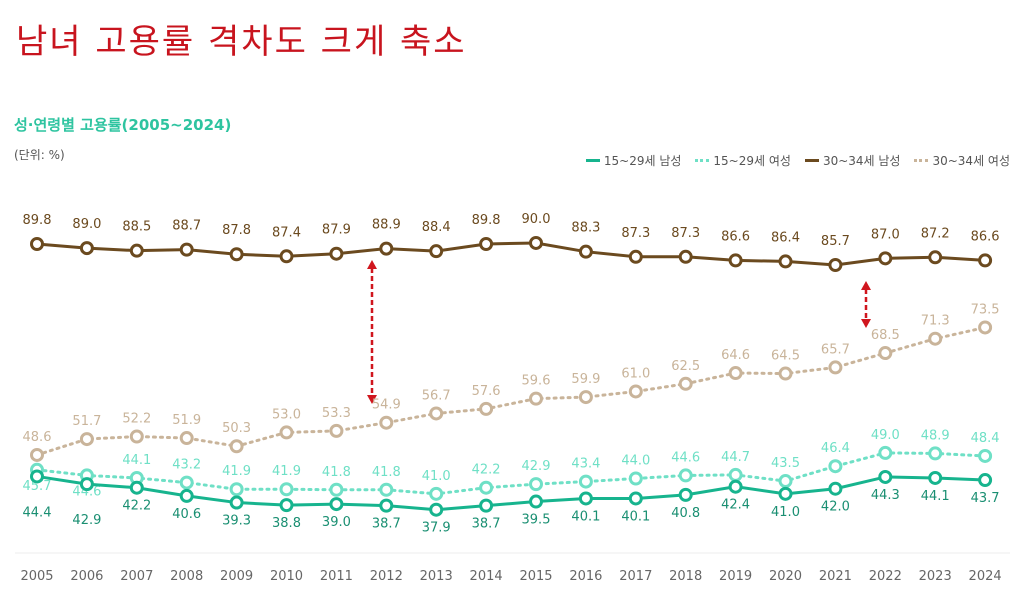 This screenshot has width=1032, height=591. Describe the element at coordinates (37, 512) in the screenshot. I see `data-label: 44.4` at that location.